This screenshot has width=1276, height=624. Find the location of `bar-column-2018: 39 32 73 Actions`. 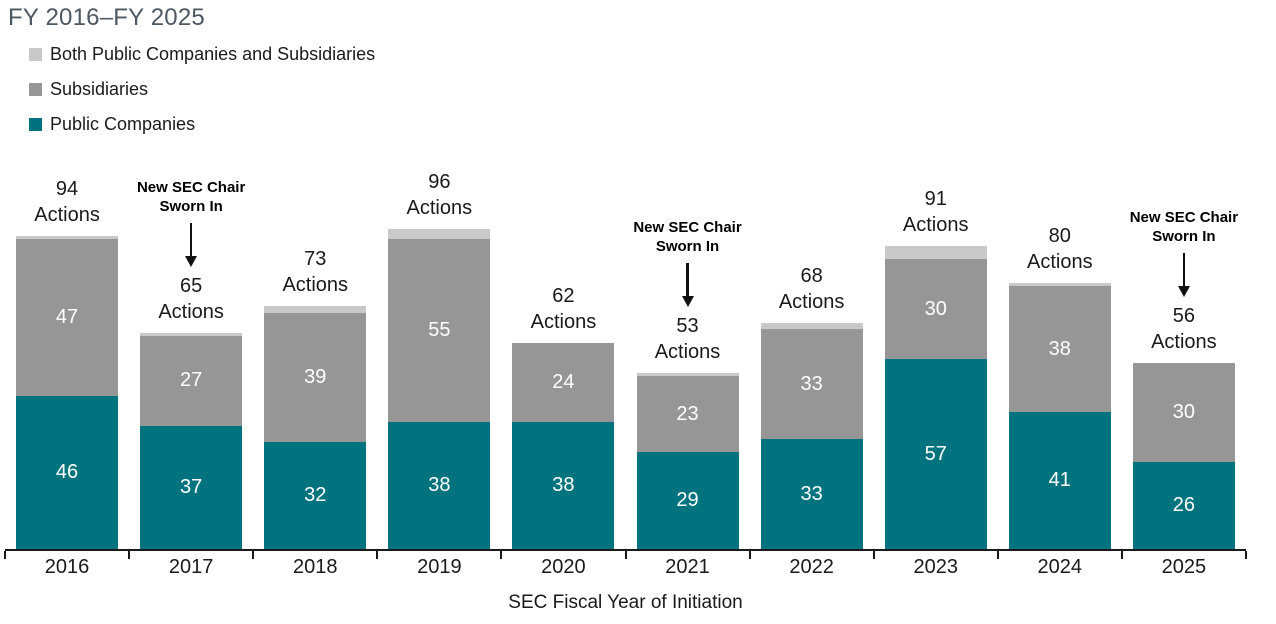

bar-column-2018: 39 32 73 Actions is located at coordinates (315, 275).